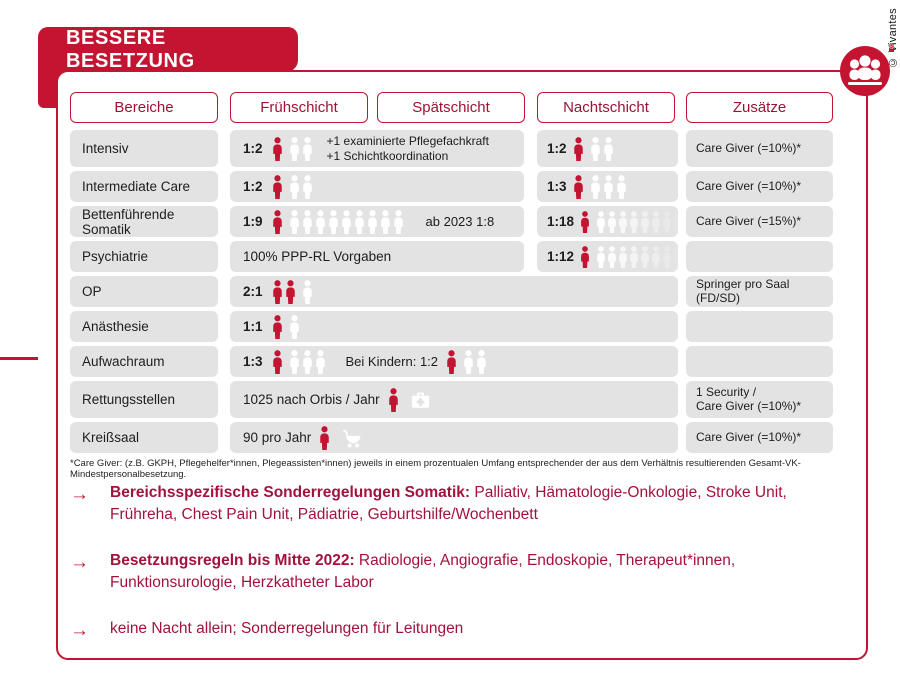 The image size is (900, 673). I want to click on cell-zusaetze: 1 Security / Care Giver (=10%)*, so click(759, 399).